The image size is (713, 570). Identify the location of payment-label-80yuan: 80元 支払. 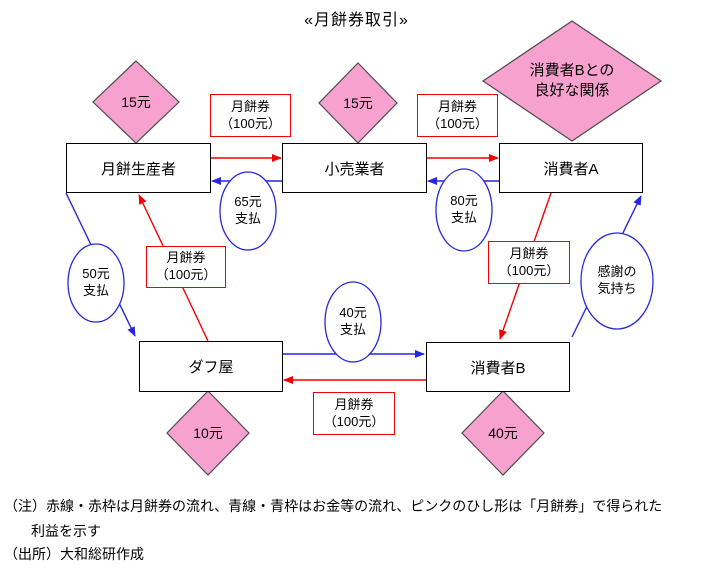
(464, 209).